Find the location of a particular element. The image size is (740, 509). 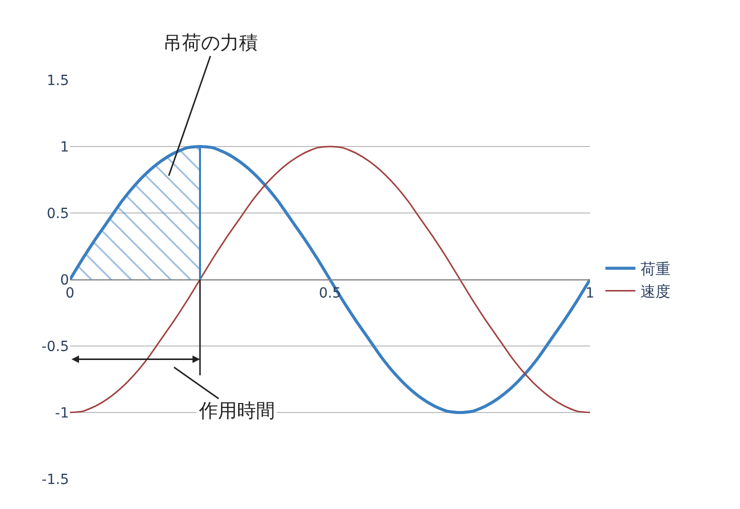

y-tick-label: -1.5 is located at coordinates (55, 480).